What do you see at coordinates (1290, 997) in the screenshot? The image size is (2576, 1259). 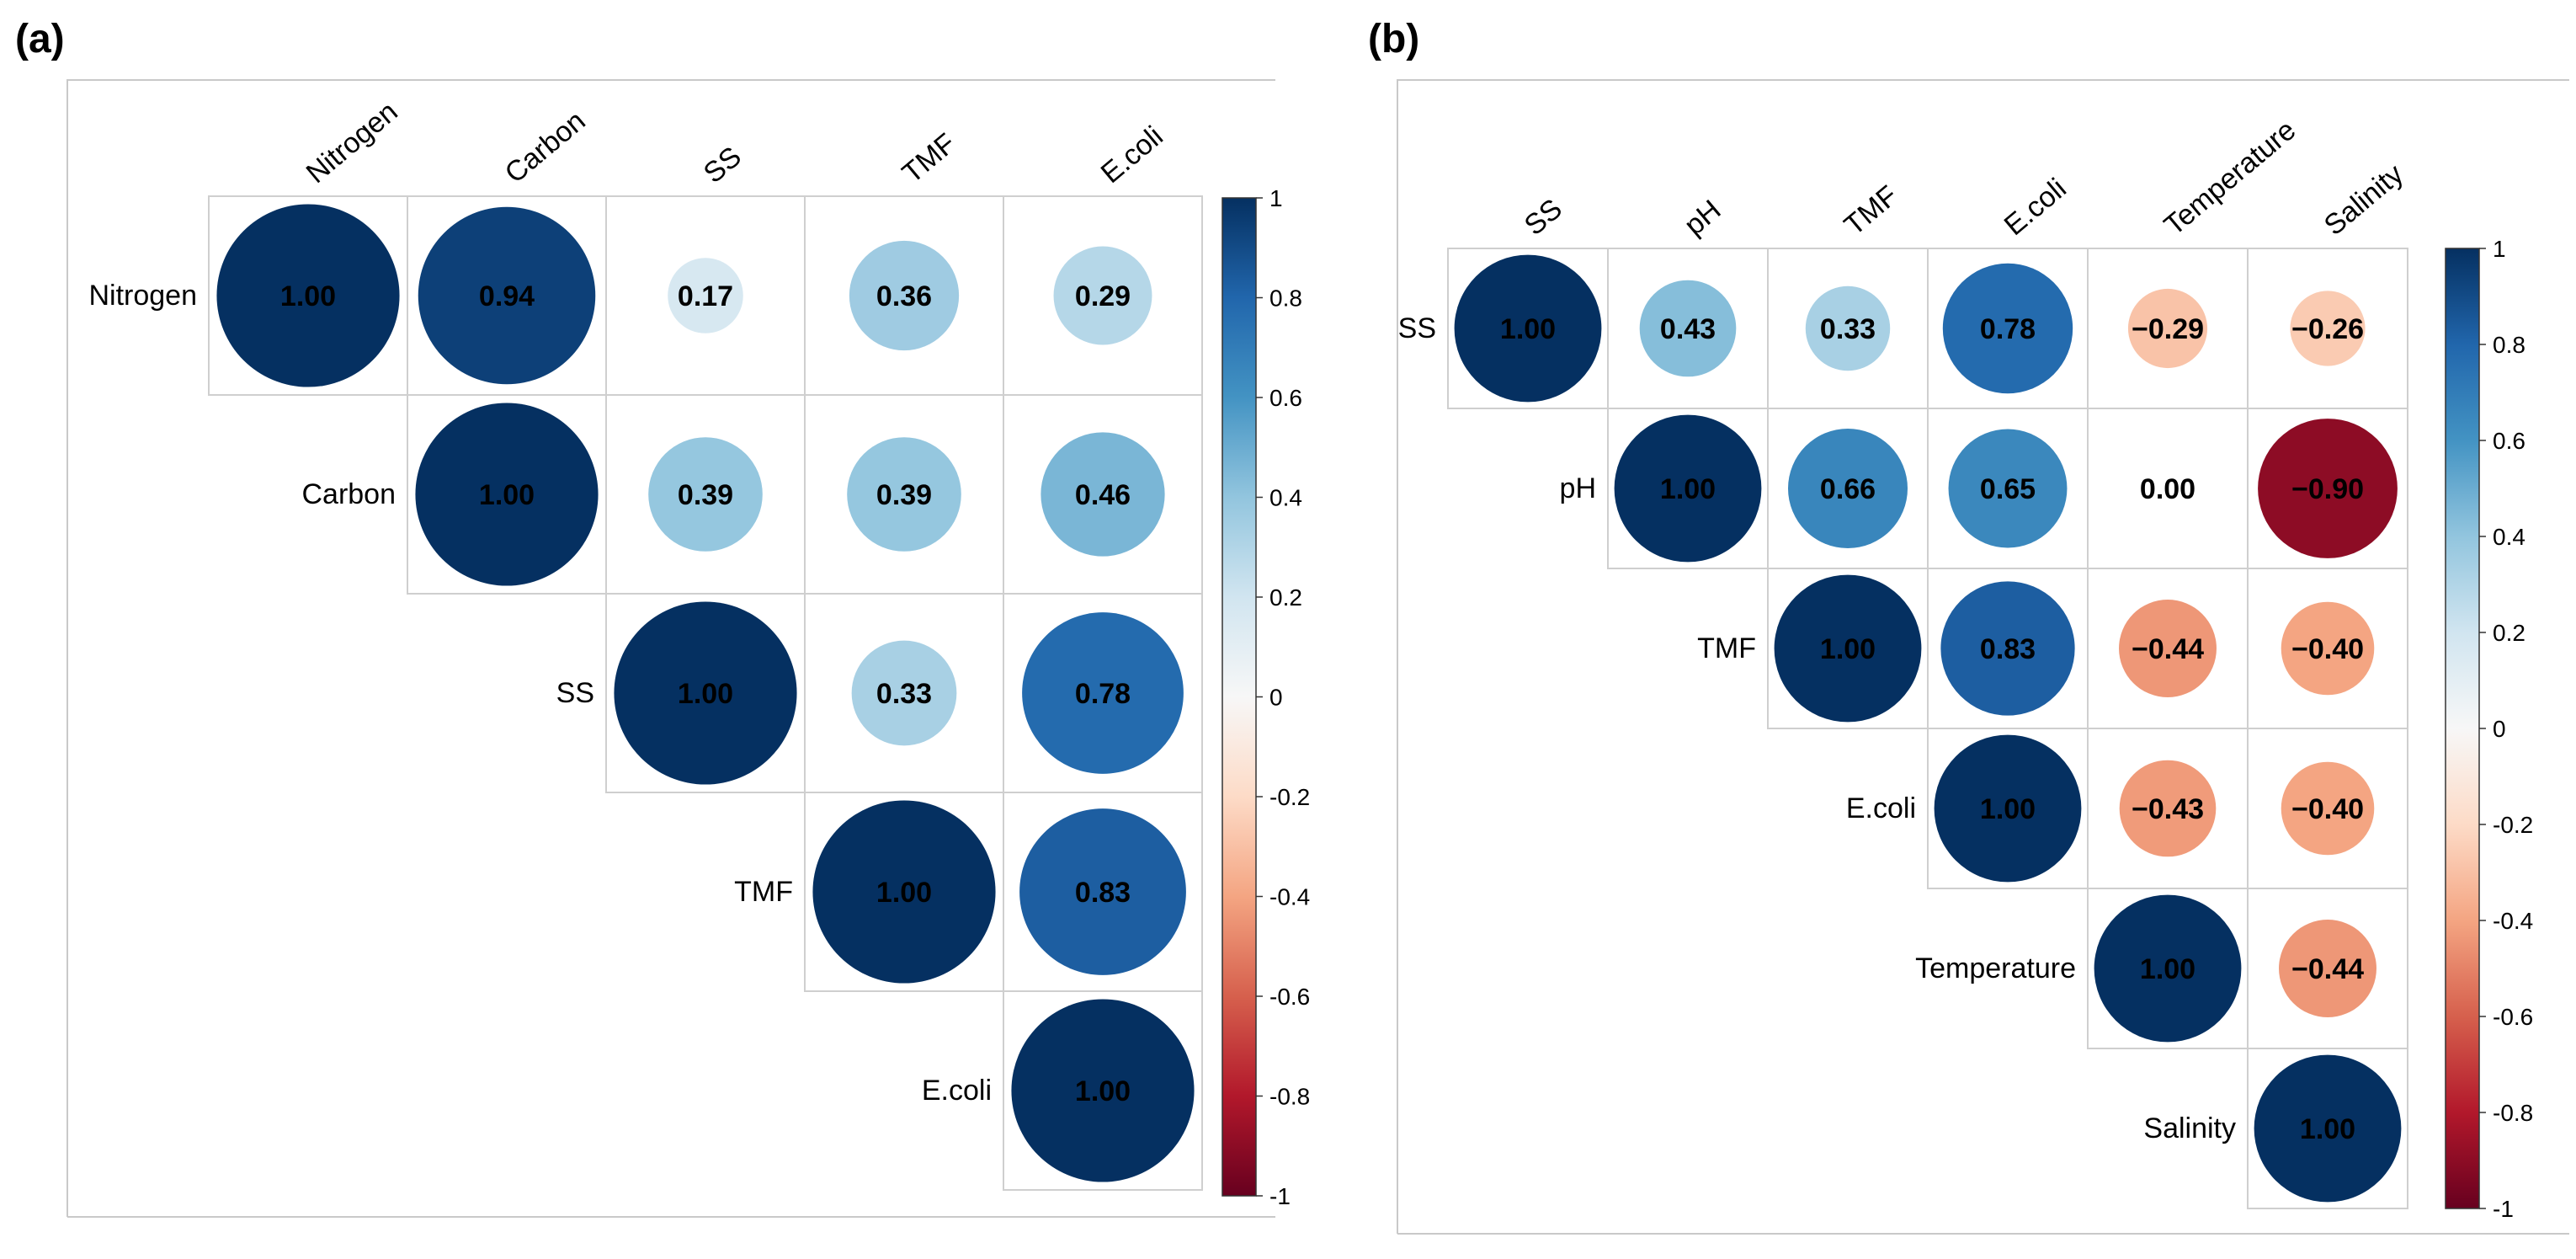 I see `colorbar-tick-label: -0.6` at bounding box center [1290, 997].